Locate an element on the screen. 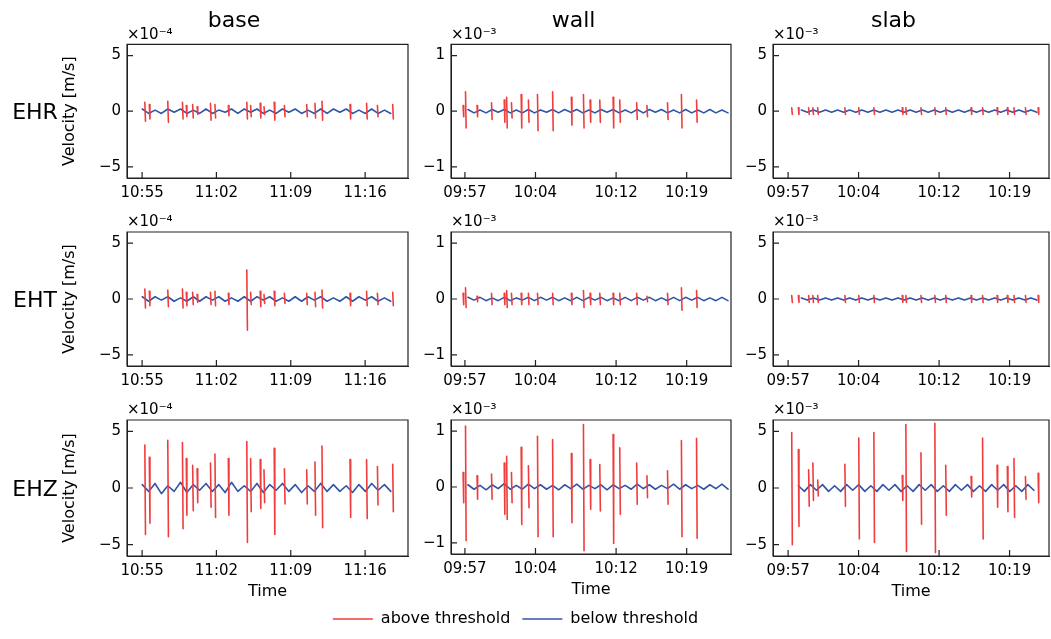 Image resolution: width=1051 pixels, height=639 pixels. chart-title: base is located at coordinates (234, 19).